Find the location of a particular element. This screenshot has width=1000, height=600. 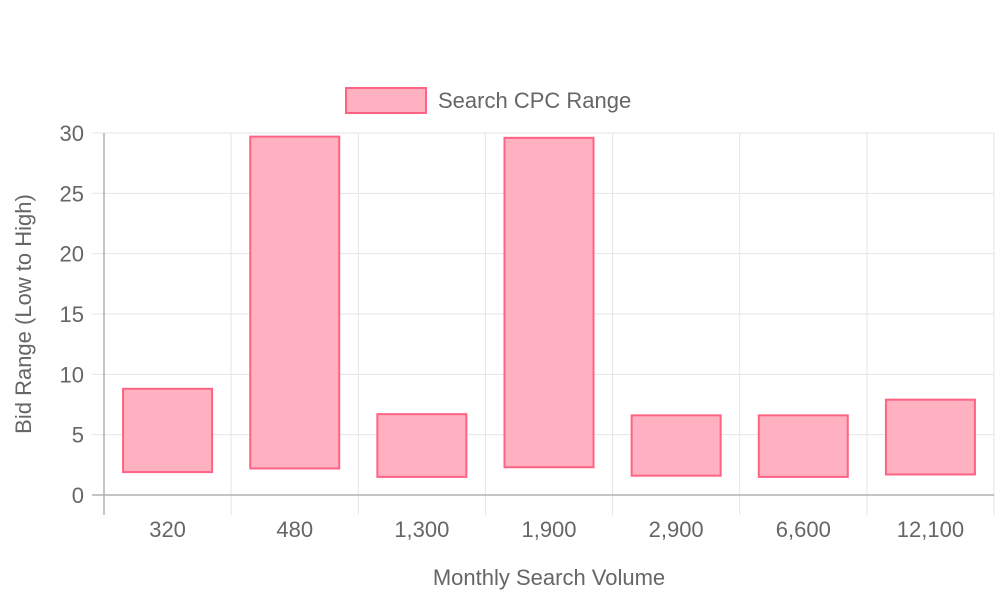

y-tick-label: 5 is located at coordinates (78, 435).